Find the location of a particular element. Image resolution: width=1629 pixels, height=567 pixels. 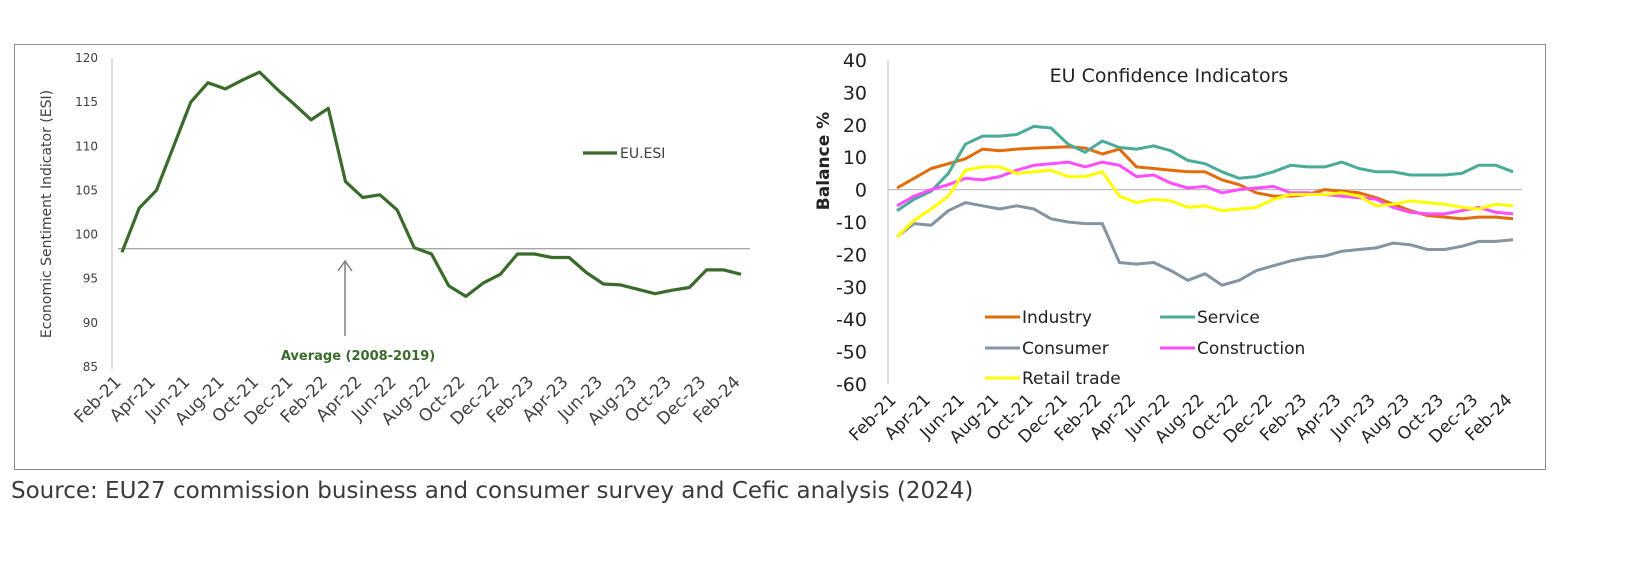

conf-y-tick-label: 40 is located at coordinates (855, 61).